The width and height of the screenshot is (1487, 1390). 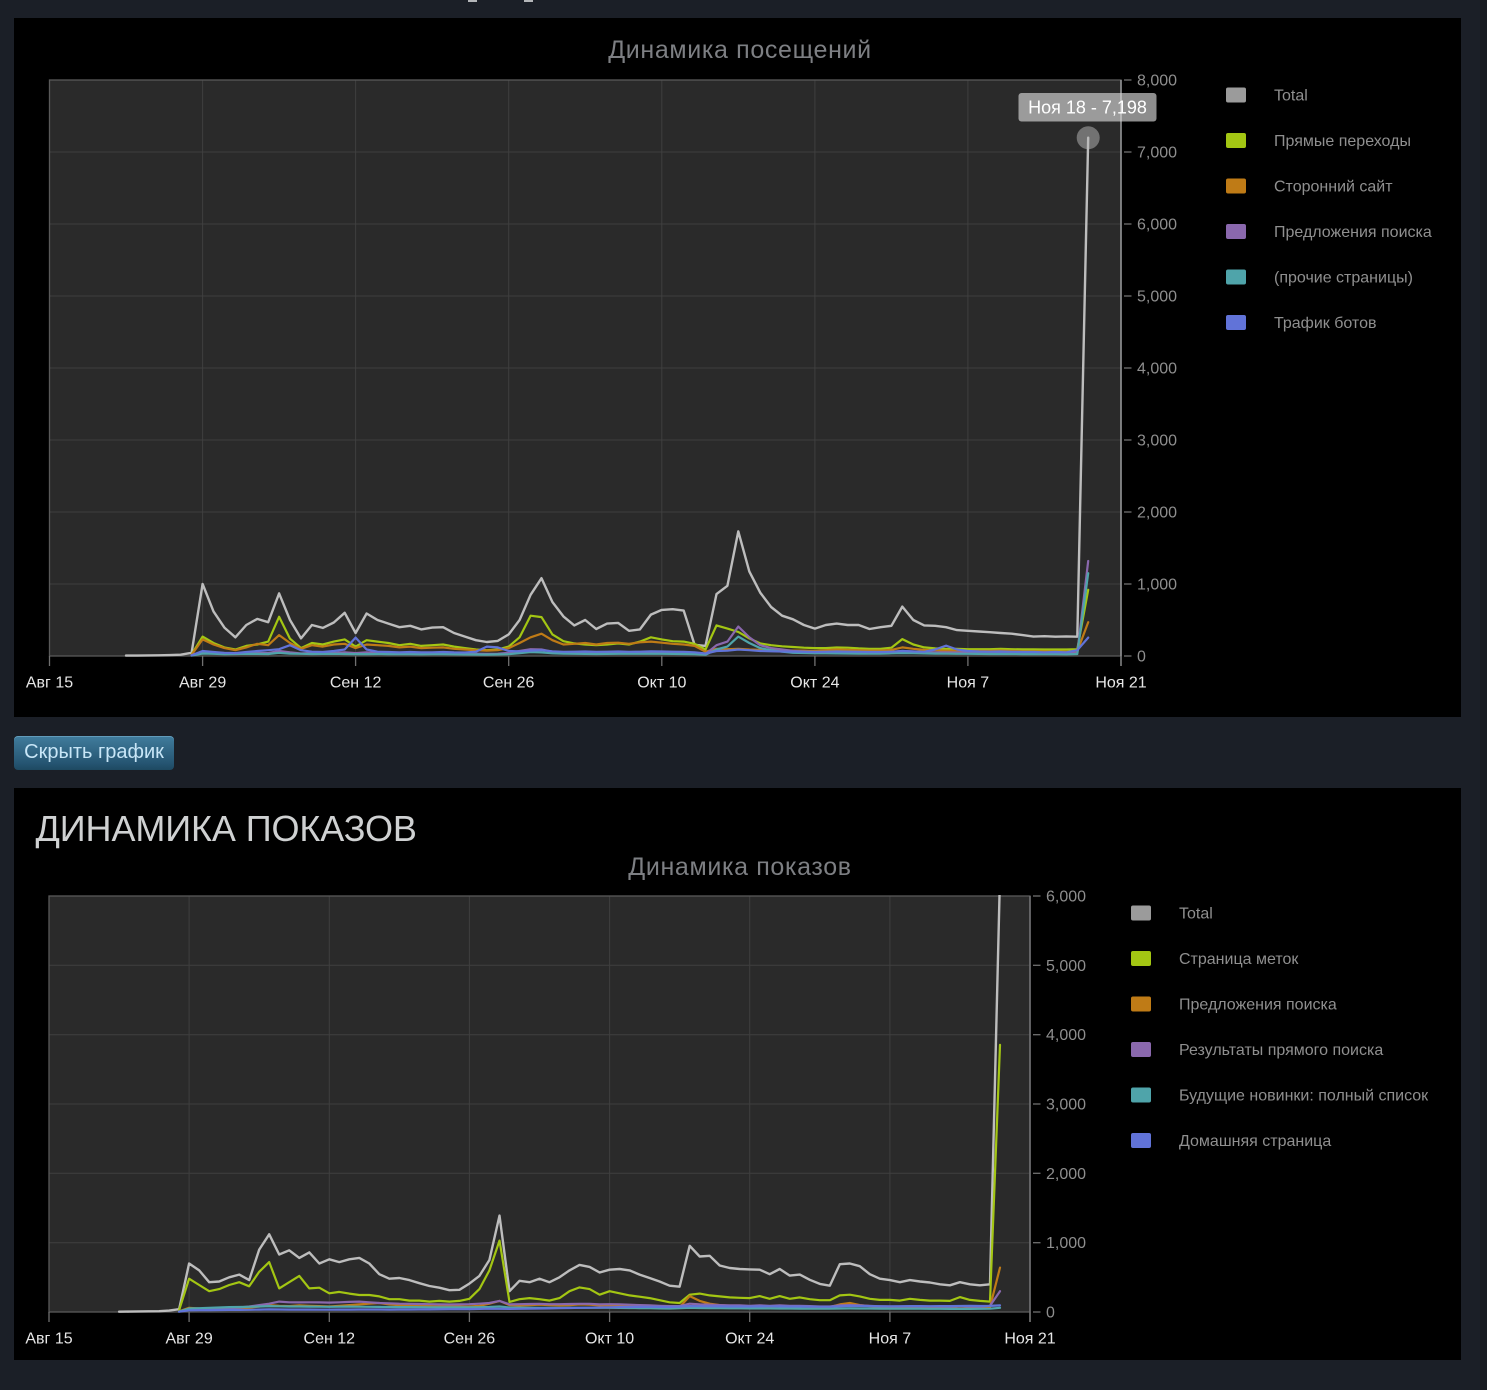 I want to click on svg-text: Динамика посещений, so click(x=740, y=50).